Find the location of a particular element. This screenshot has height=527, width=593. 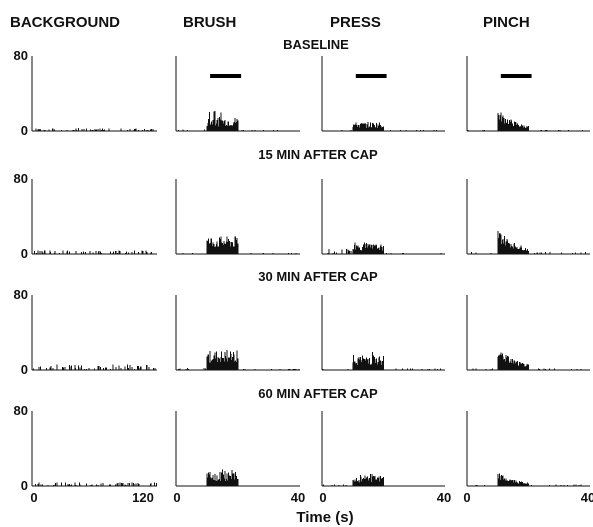

x-tick-pinch-40: 40 is located at coordinates (587, 497).